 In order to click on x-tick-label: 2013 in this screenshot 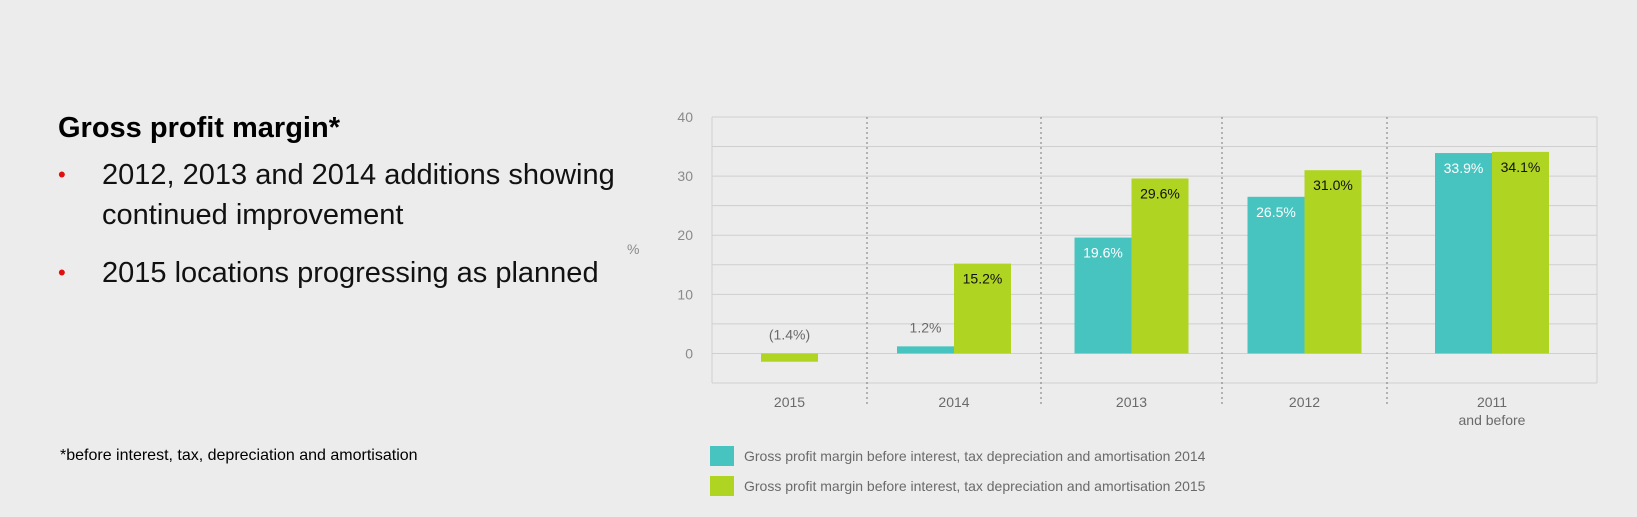, I will do `click(1131, 402)`.